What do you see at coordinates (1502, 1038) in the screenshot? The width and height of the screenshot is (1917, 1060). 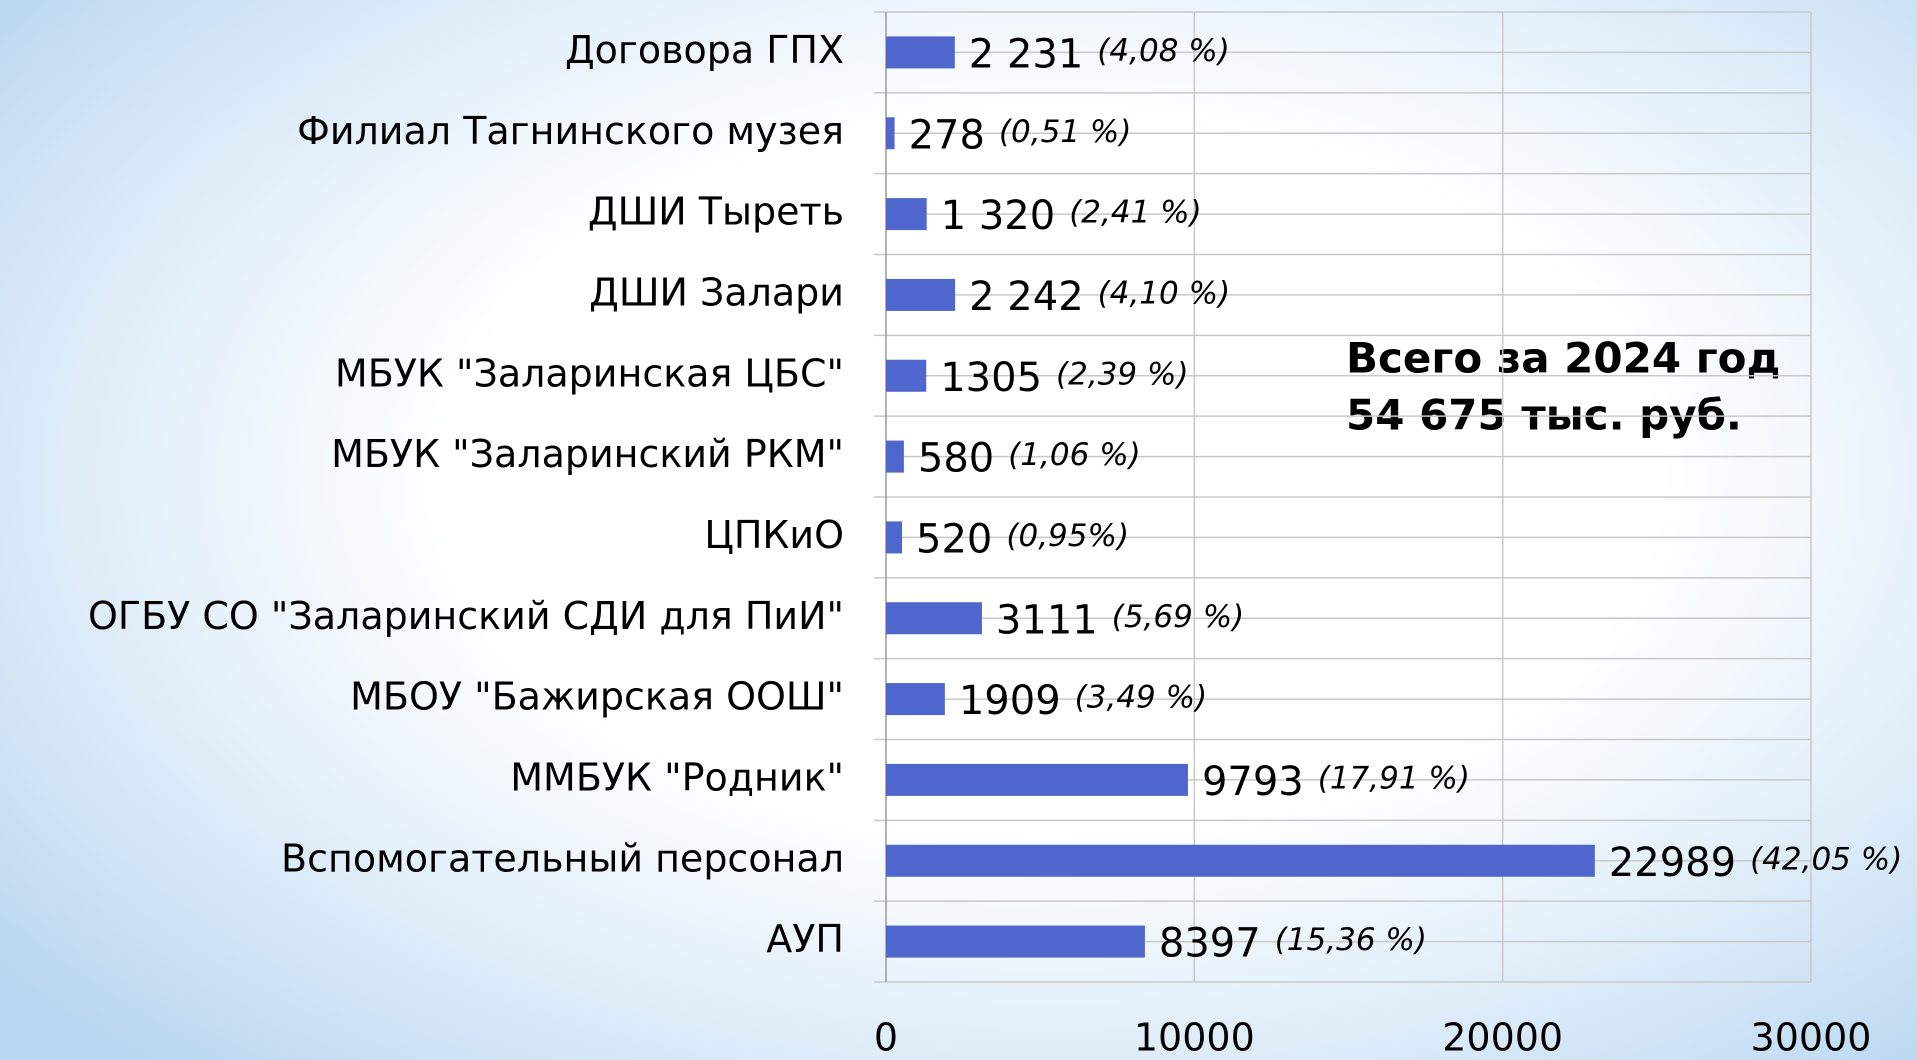 I see `x-tick-label: 20000` at bounding box center [1502, 1038].